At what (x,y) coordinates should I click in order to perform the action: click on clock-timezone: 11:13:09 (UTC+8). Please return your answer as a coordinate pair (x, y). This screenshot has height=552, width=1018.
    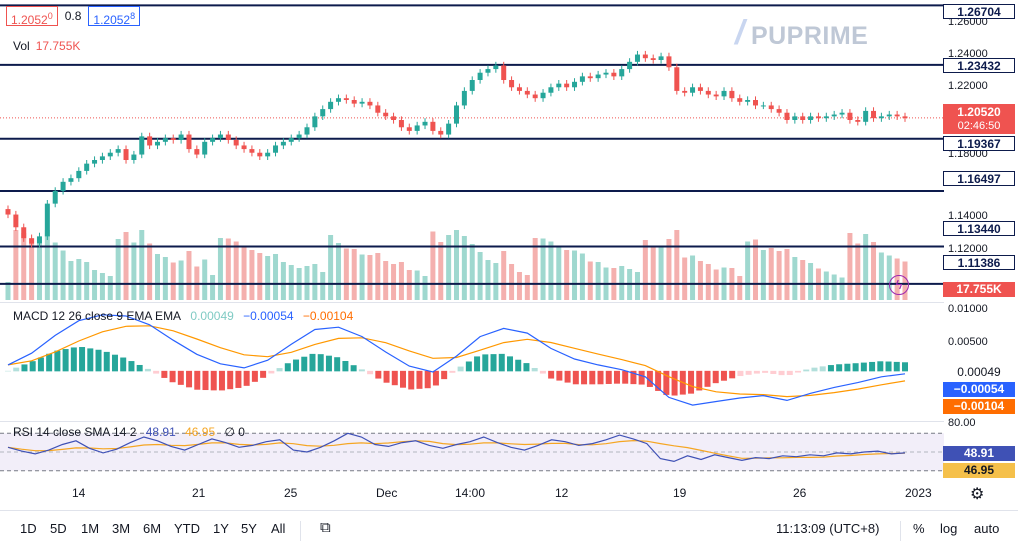
    Looking at the image, I should click on (828, 528).